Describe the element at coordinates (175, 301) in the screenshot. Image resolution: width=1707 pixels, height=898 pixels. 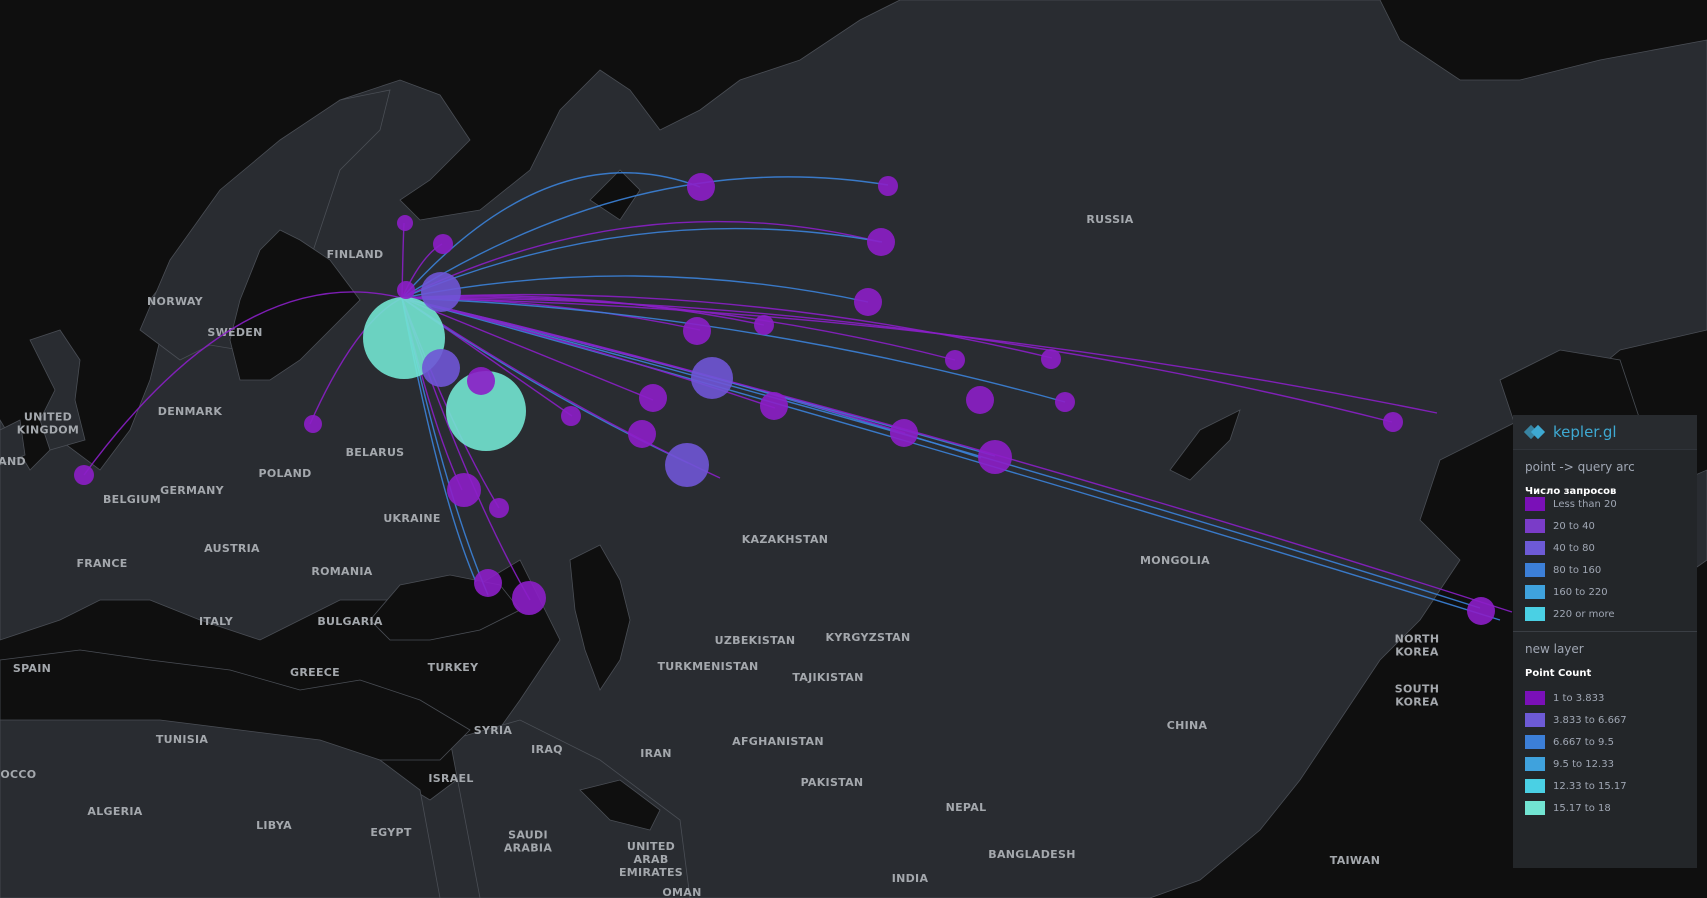
I see `country-label: NORWAY` at that location.